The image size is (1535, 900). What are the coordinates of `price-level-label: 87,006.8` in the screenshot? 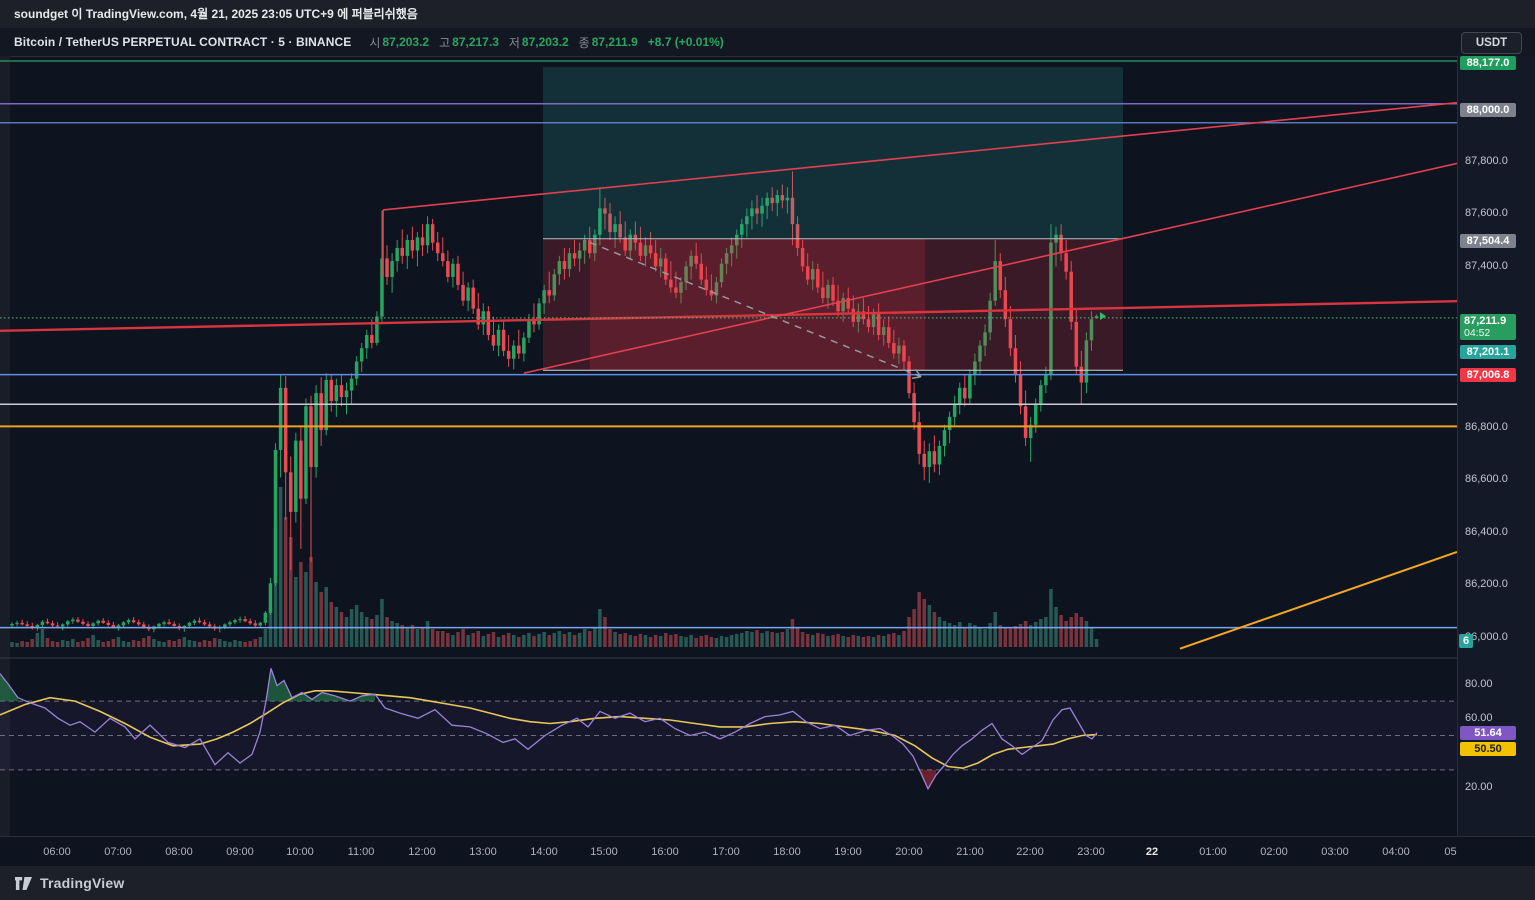 It's located at (1488, 375).